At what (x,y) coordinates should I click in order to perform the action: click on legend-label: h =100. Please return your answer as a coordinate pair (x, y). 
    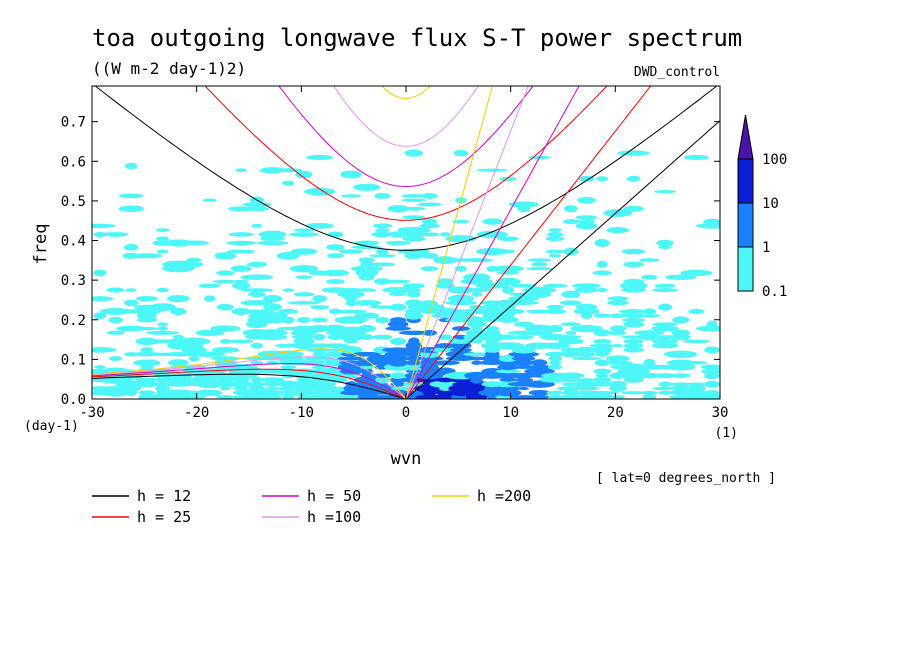
    Looking at the image, I should click on (334, 517).